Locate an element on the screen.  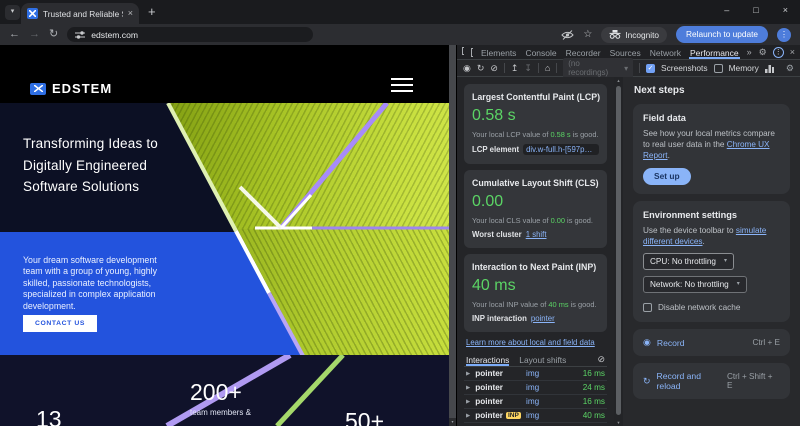
stats-chart-icon is located at coordinates (769, 68).